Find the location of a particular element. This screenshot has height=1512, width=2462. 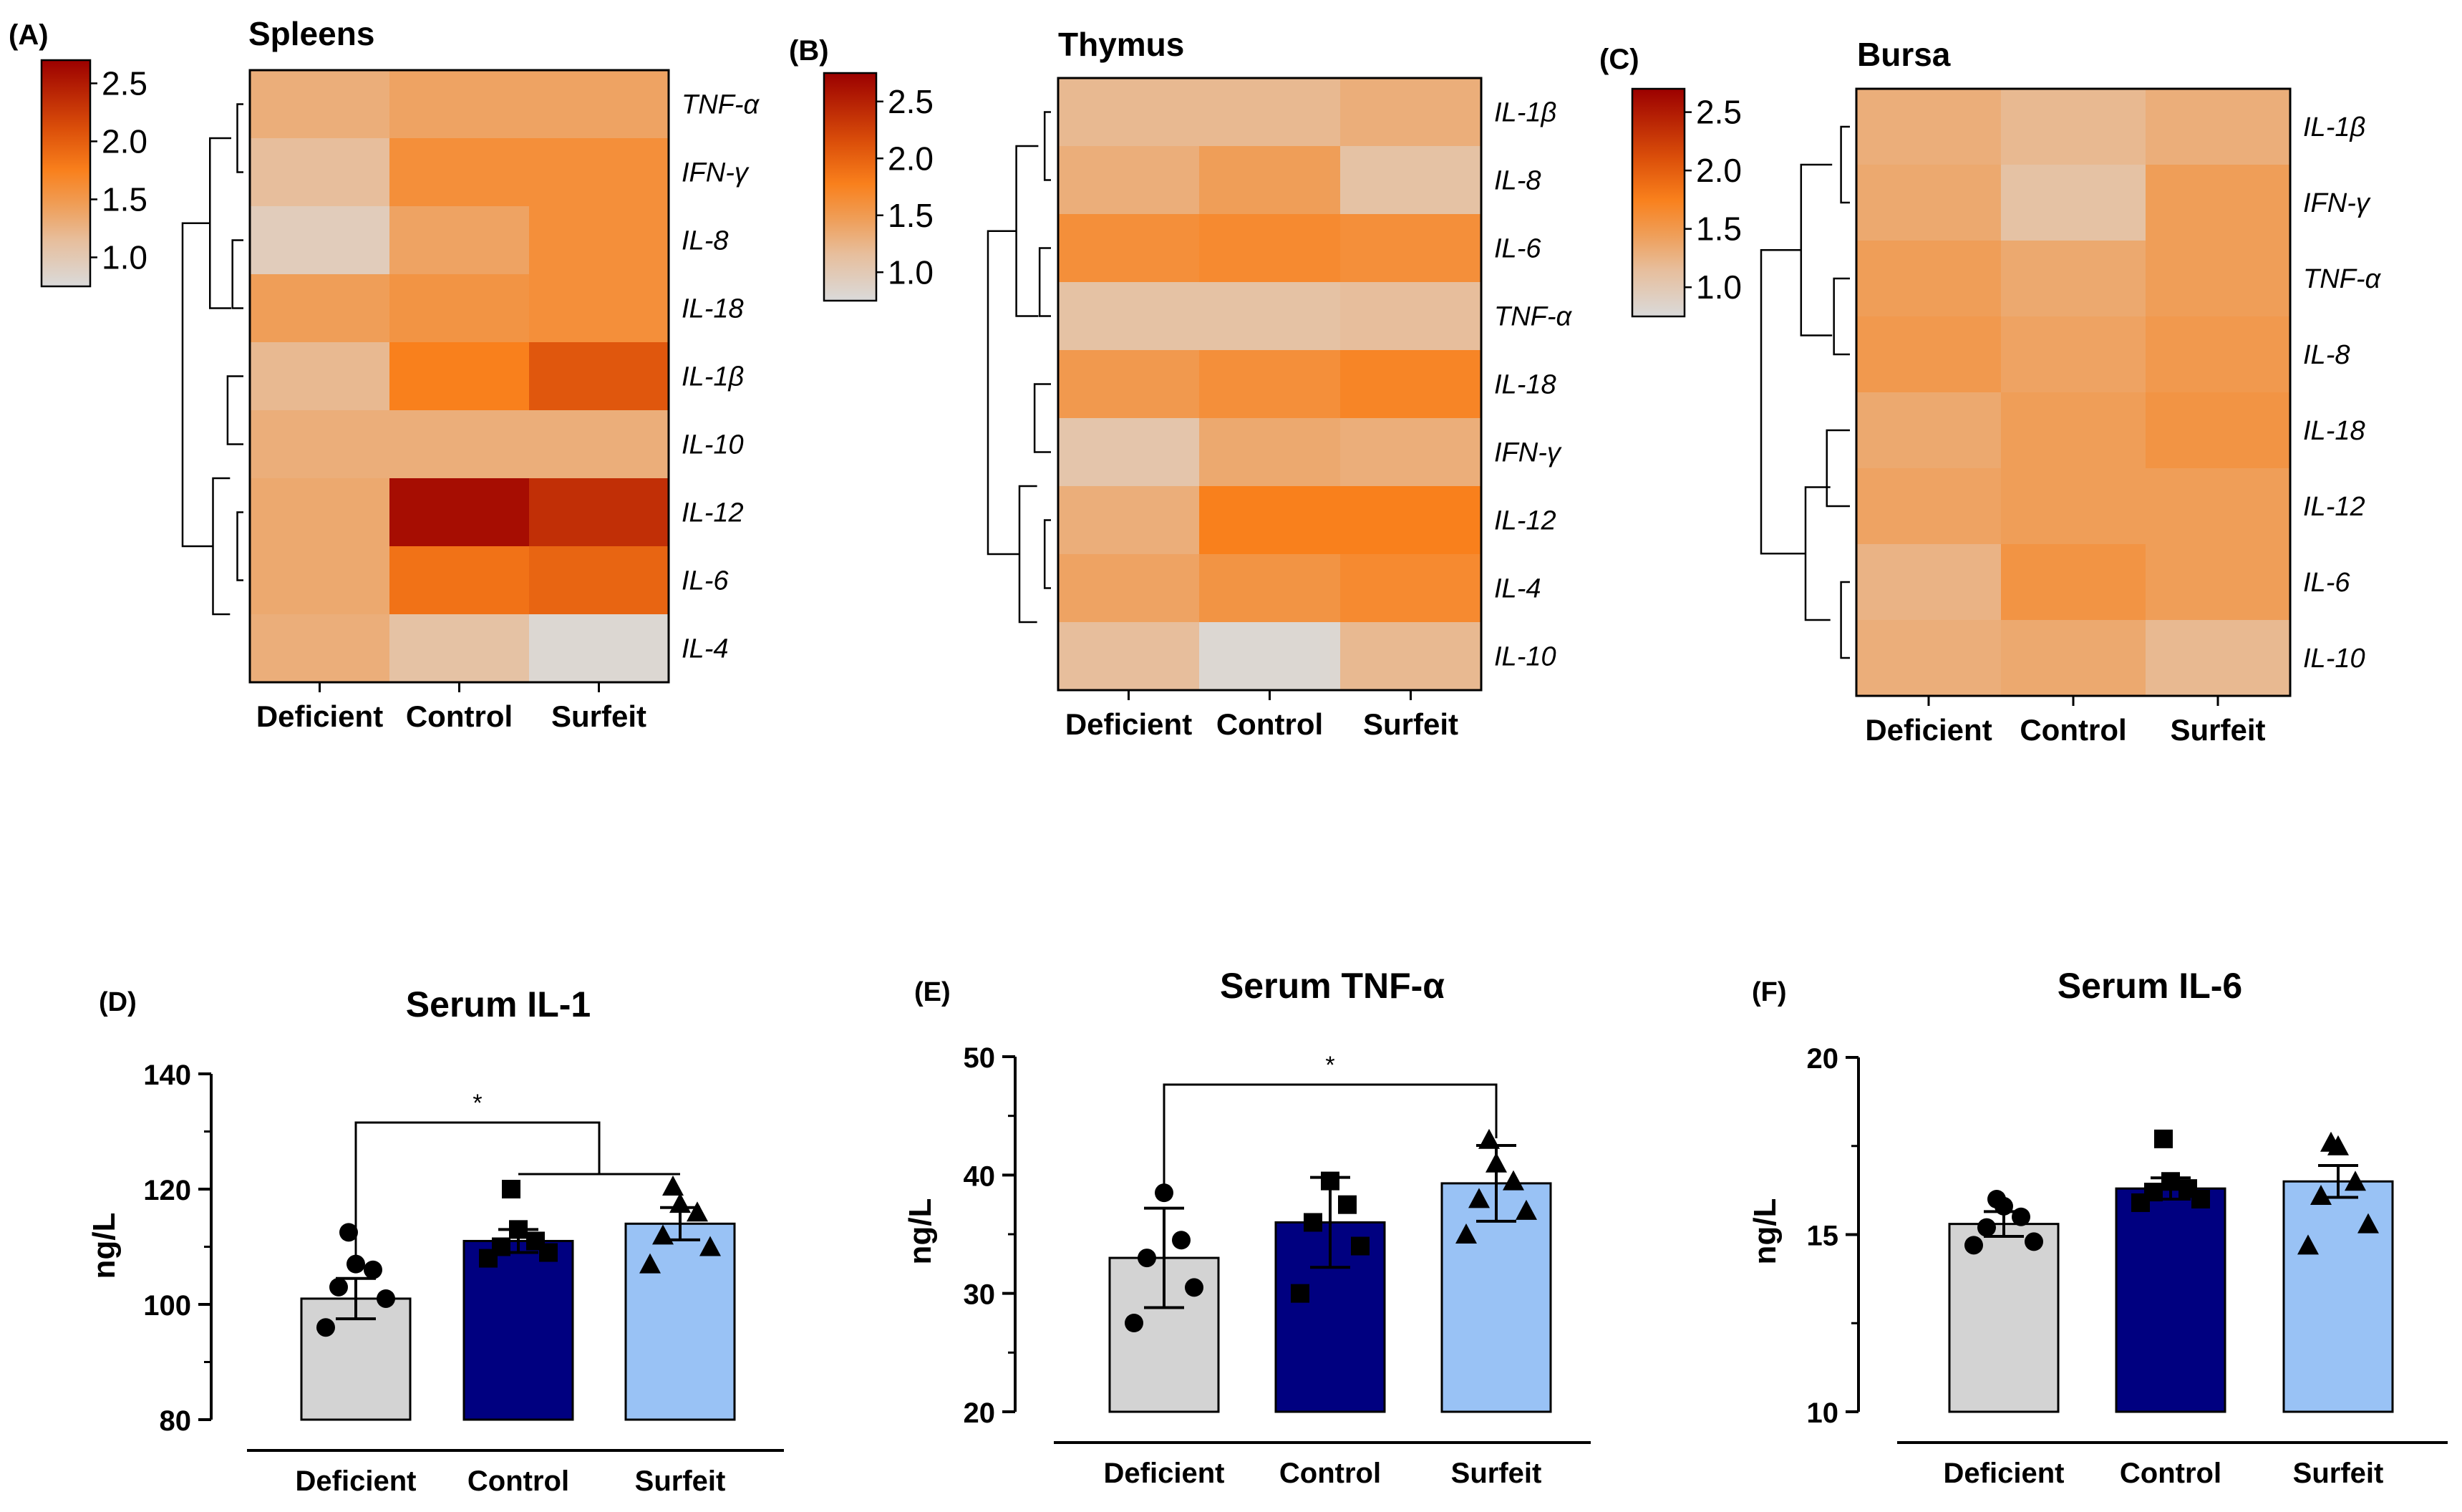

x-category-label: Surfeit is located at coordinates (1496, 1473).